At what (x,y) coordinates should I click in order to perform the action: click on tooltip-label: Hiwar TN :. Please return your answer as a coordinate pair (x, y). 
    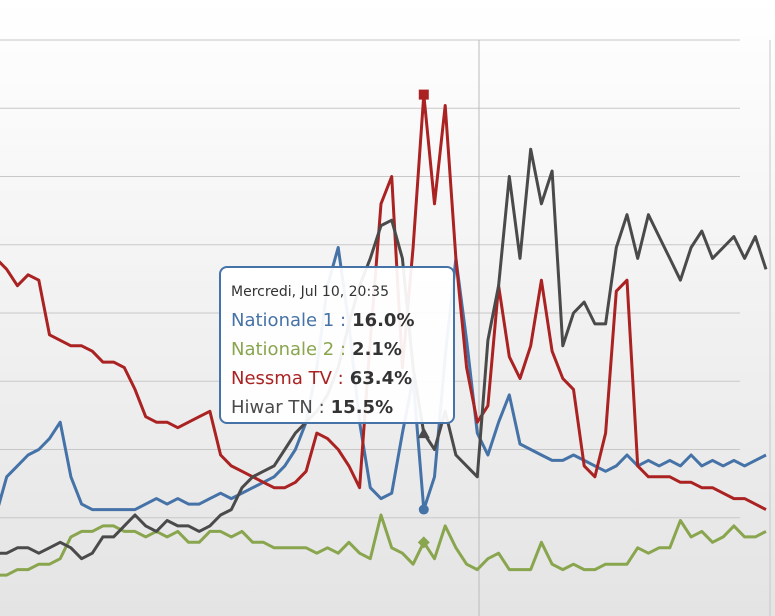
    Looking at the image, I should click on (278, 407).